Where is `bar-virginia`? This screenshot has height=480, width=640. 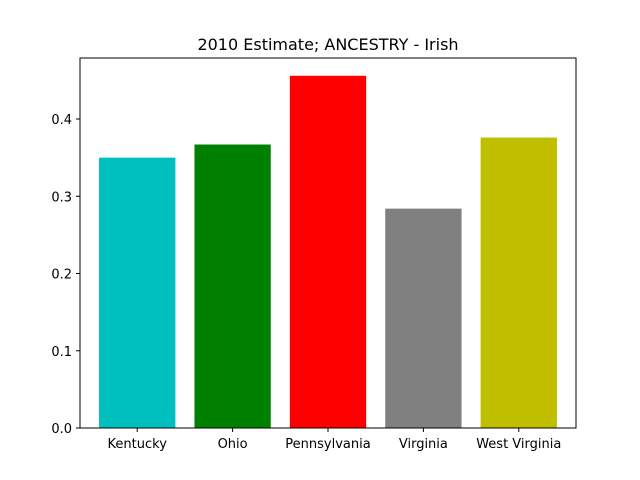
bar-virginia is located at coordinates (423, 318).